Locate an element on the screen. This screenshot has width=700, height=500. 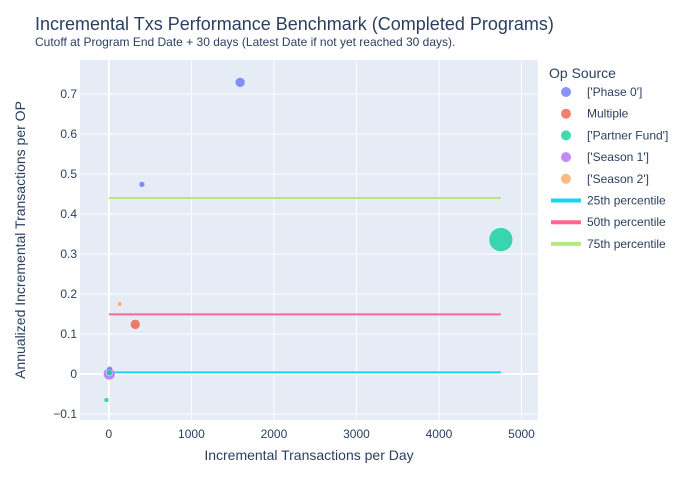
y-tick-label: 0.7 is located at coordinates (68, 94).